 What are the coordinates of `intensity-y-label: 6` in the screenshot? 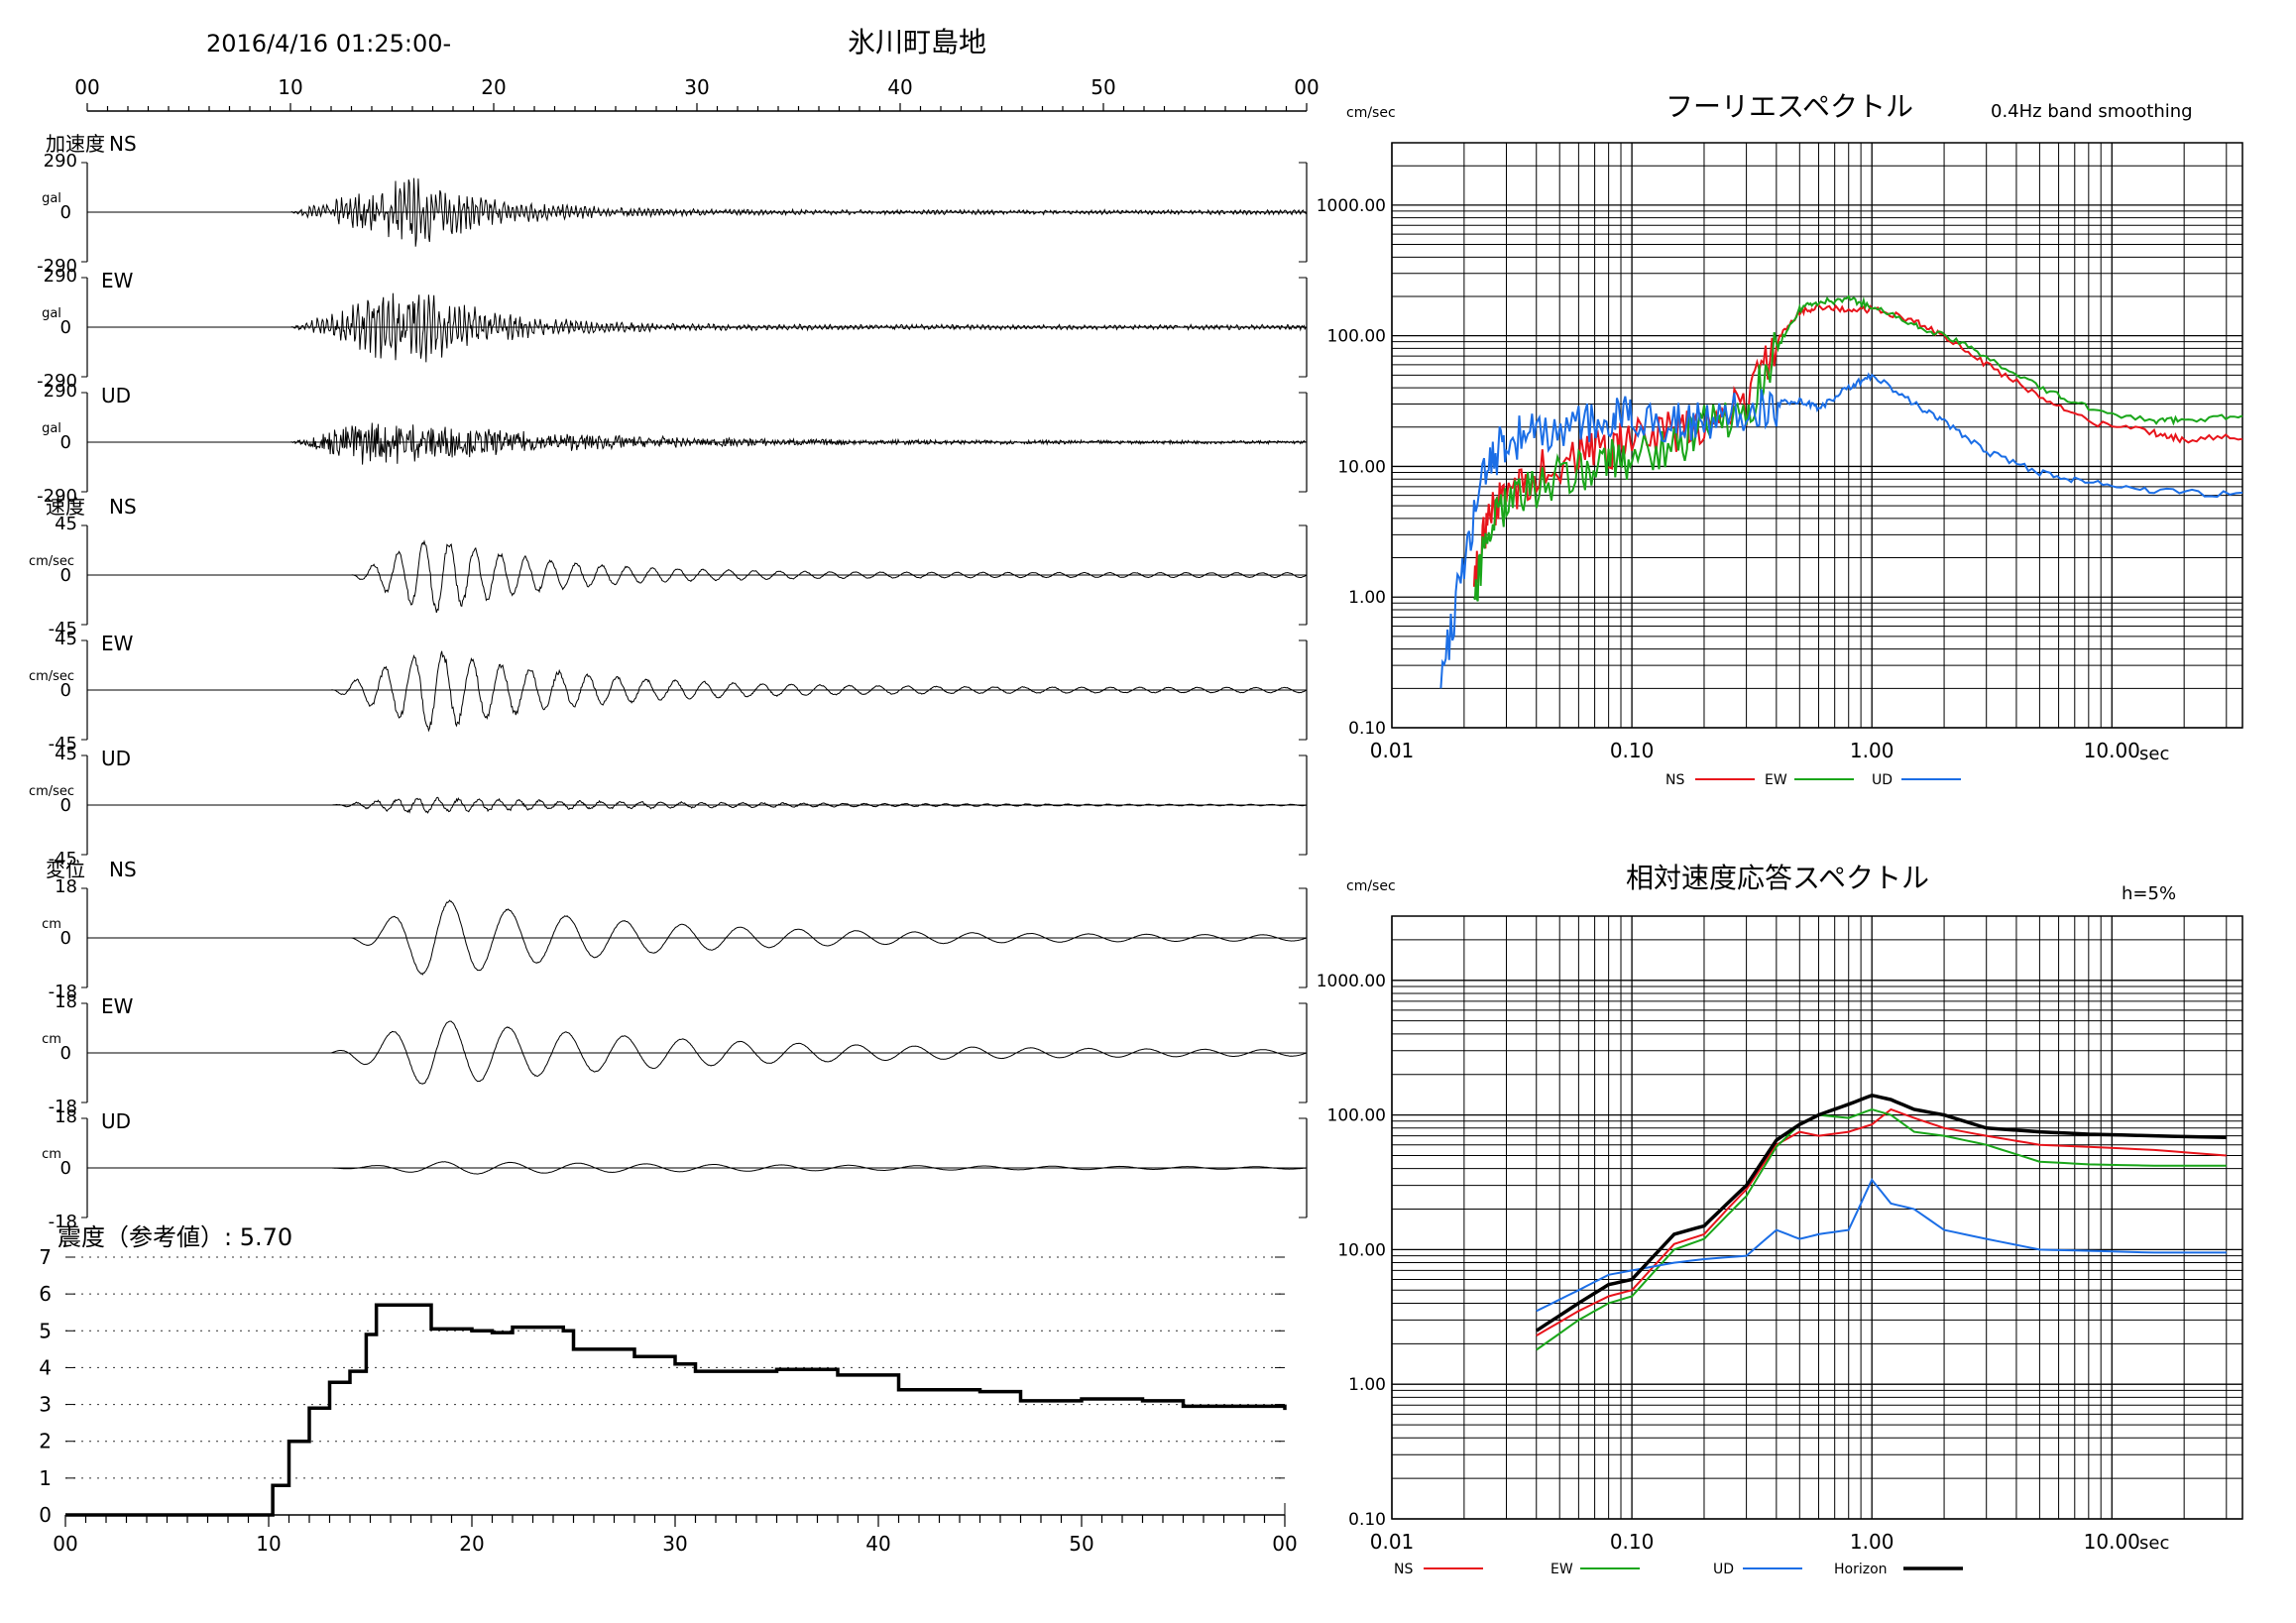 It's located at (46, 1294).